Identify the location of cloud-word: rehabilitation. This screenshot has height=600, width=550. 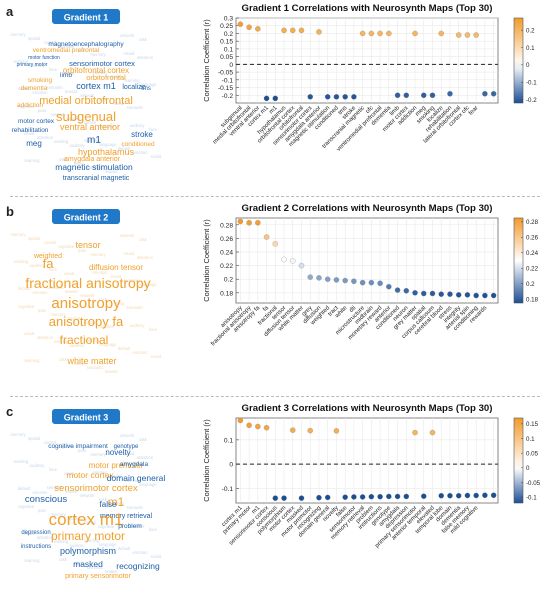
(30, 130).